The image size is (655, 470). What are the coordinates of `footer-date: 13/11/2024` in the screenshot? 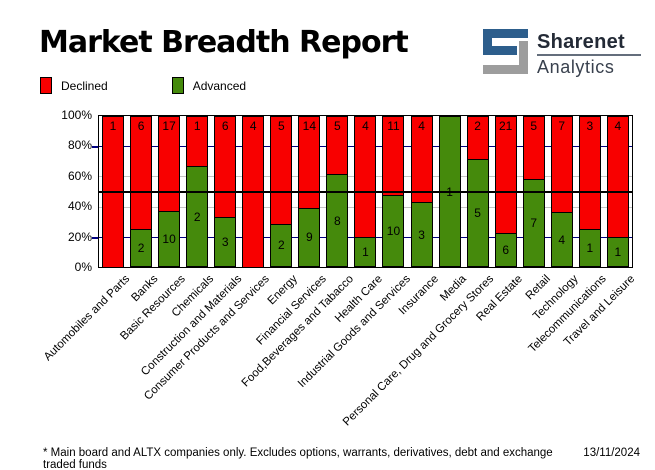 It's located at (611, 453).